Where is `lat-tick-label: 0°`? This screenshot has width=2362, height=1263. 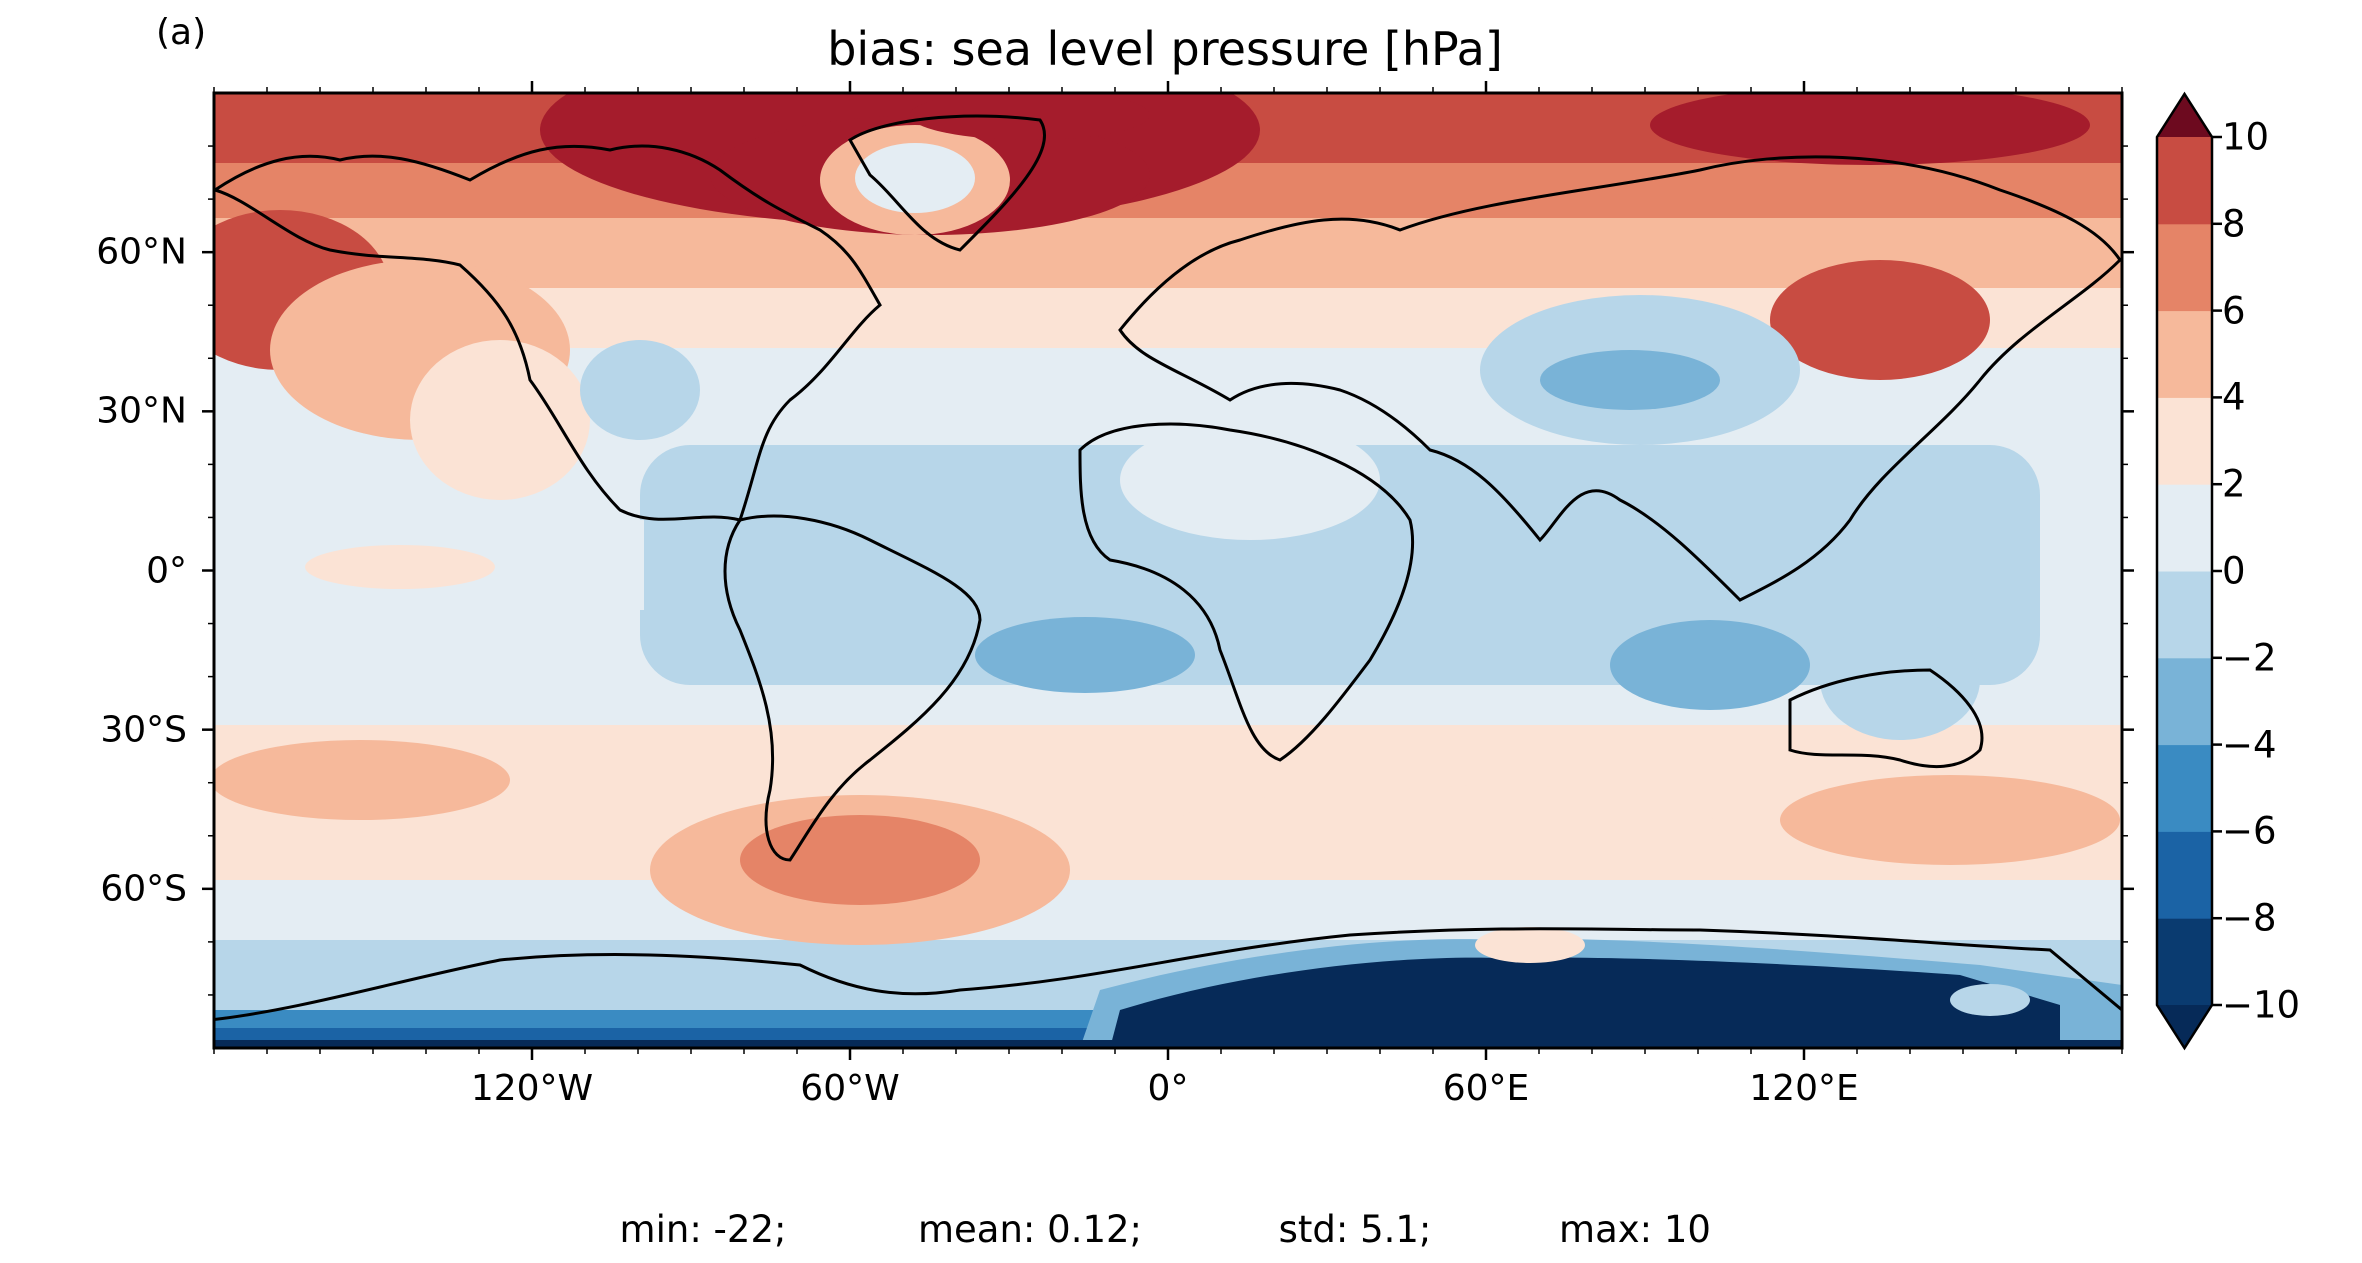
lat-tick-label: 0° is located at coordinates (166, 570).